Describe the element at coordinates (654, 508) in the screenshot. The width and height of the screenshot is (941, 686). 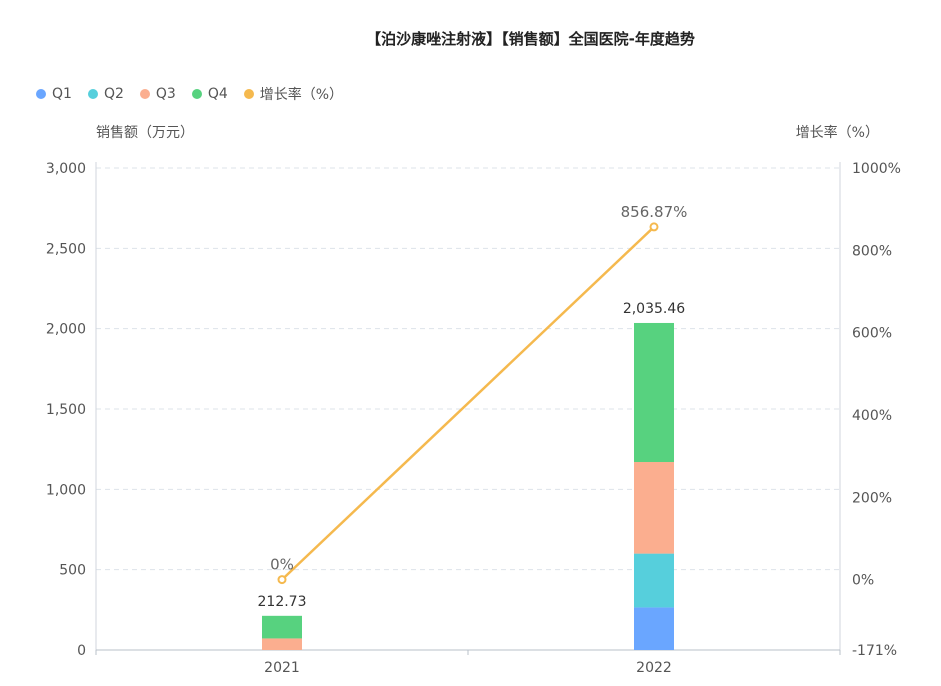
I see `bar-q3-2022` at that location.